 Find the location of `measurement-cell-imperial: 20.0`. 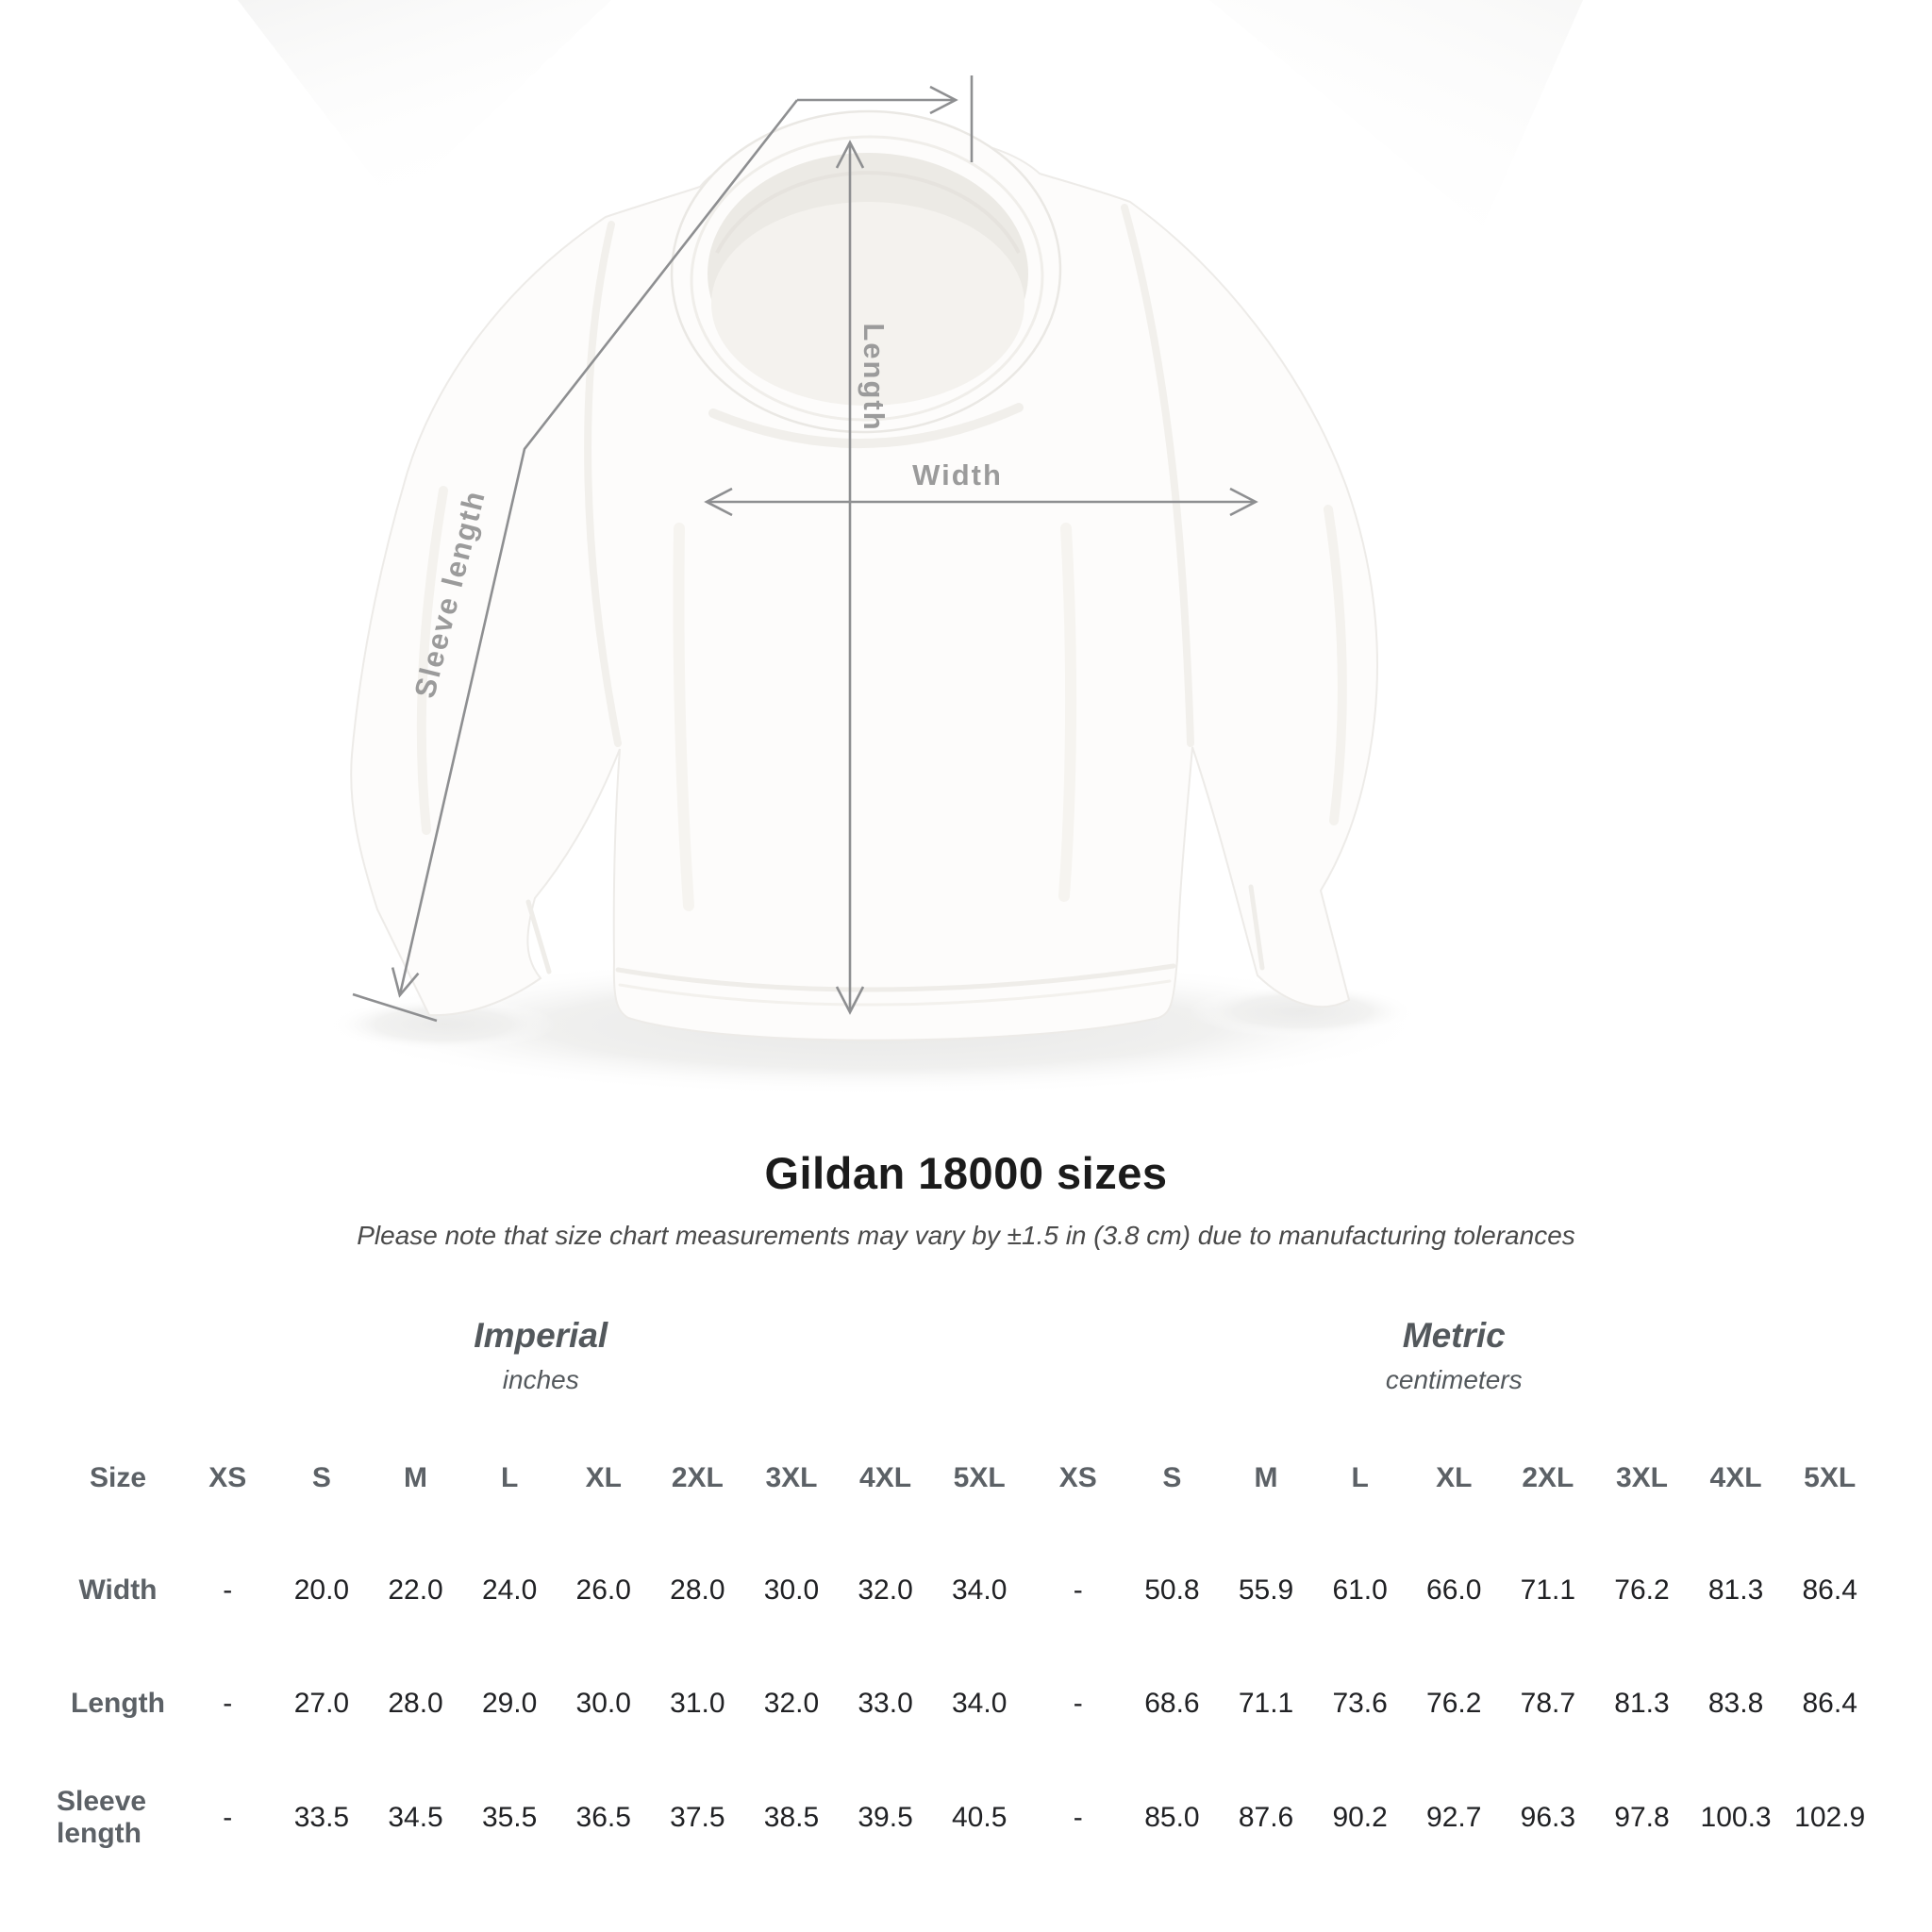

measurement-cell-imperial: 20.0 is located at coordinates (321, 1591).